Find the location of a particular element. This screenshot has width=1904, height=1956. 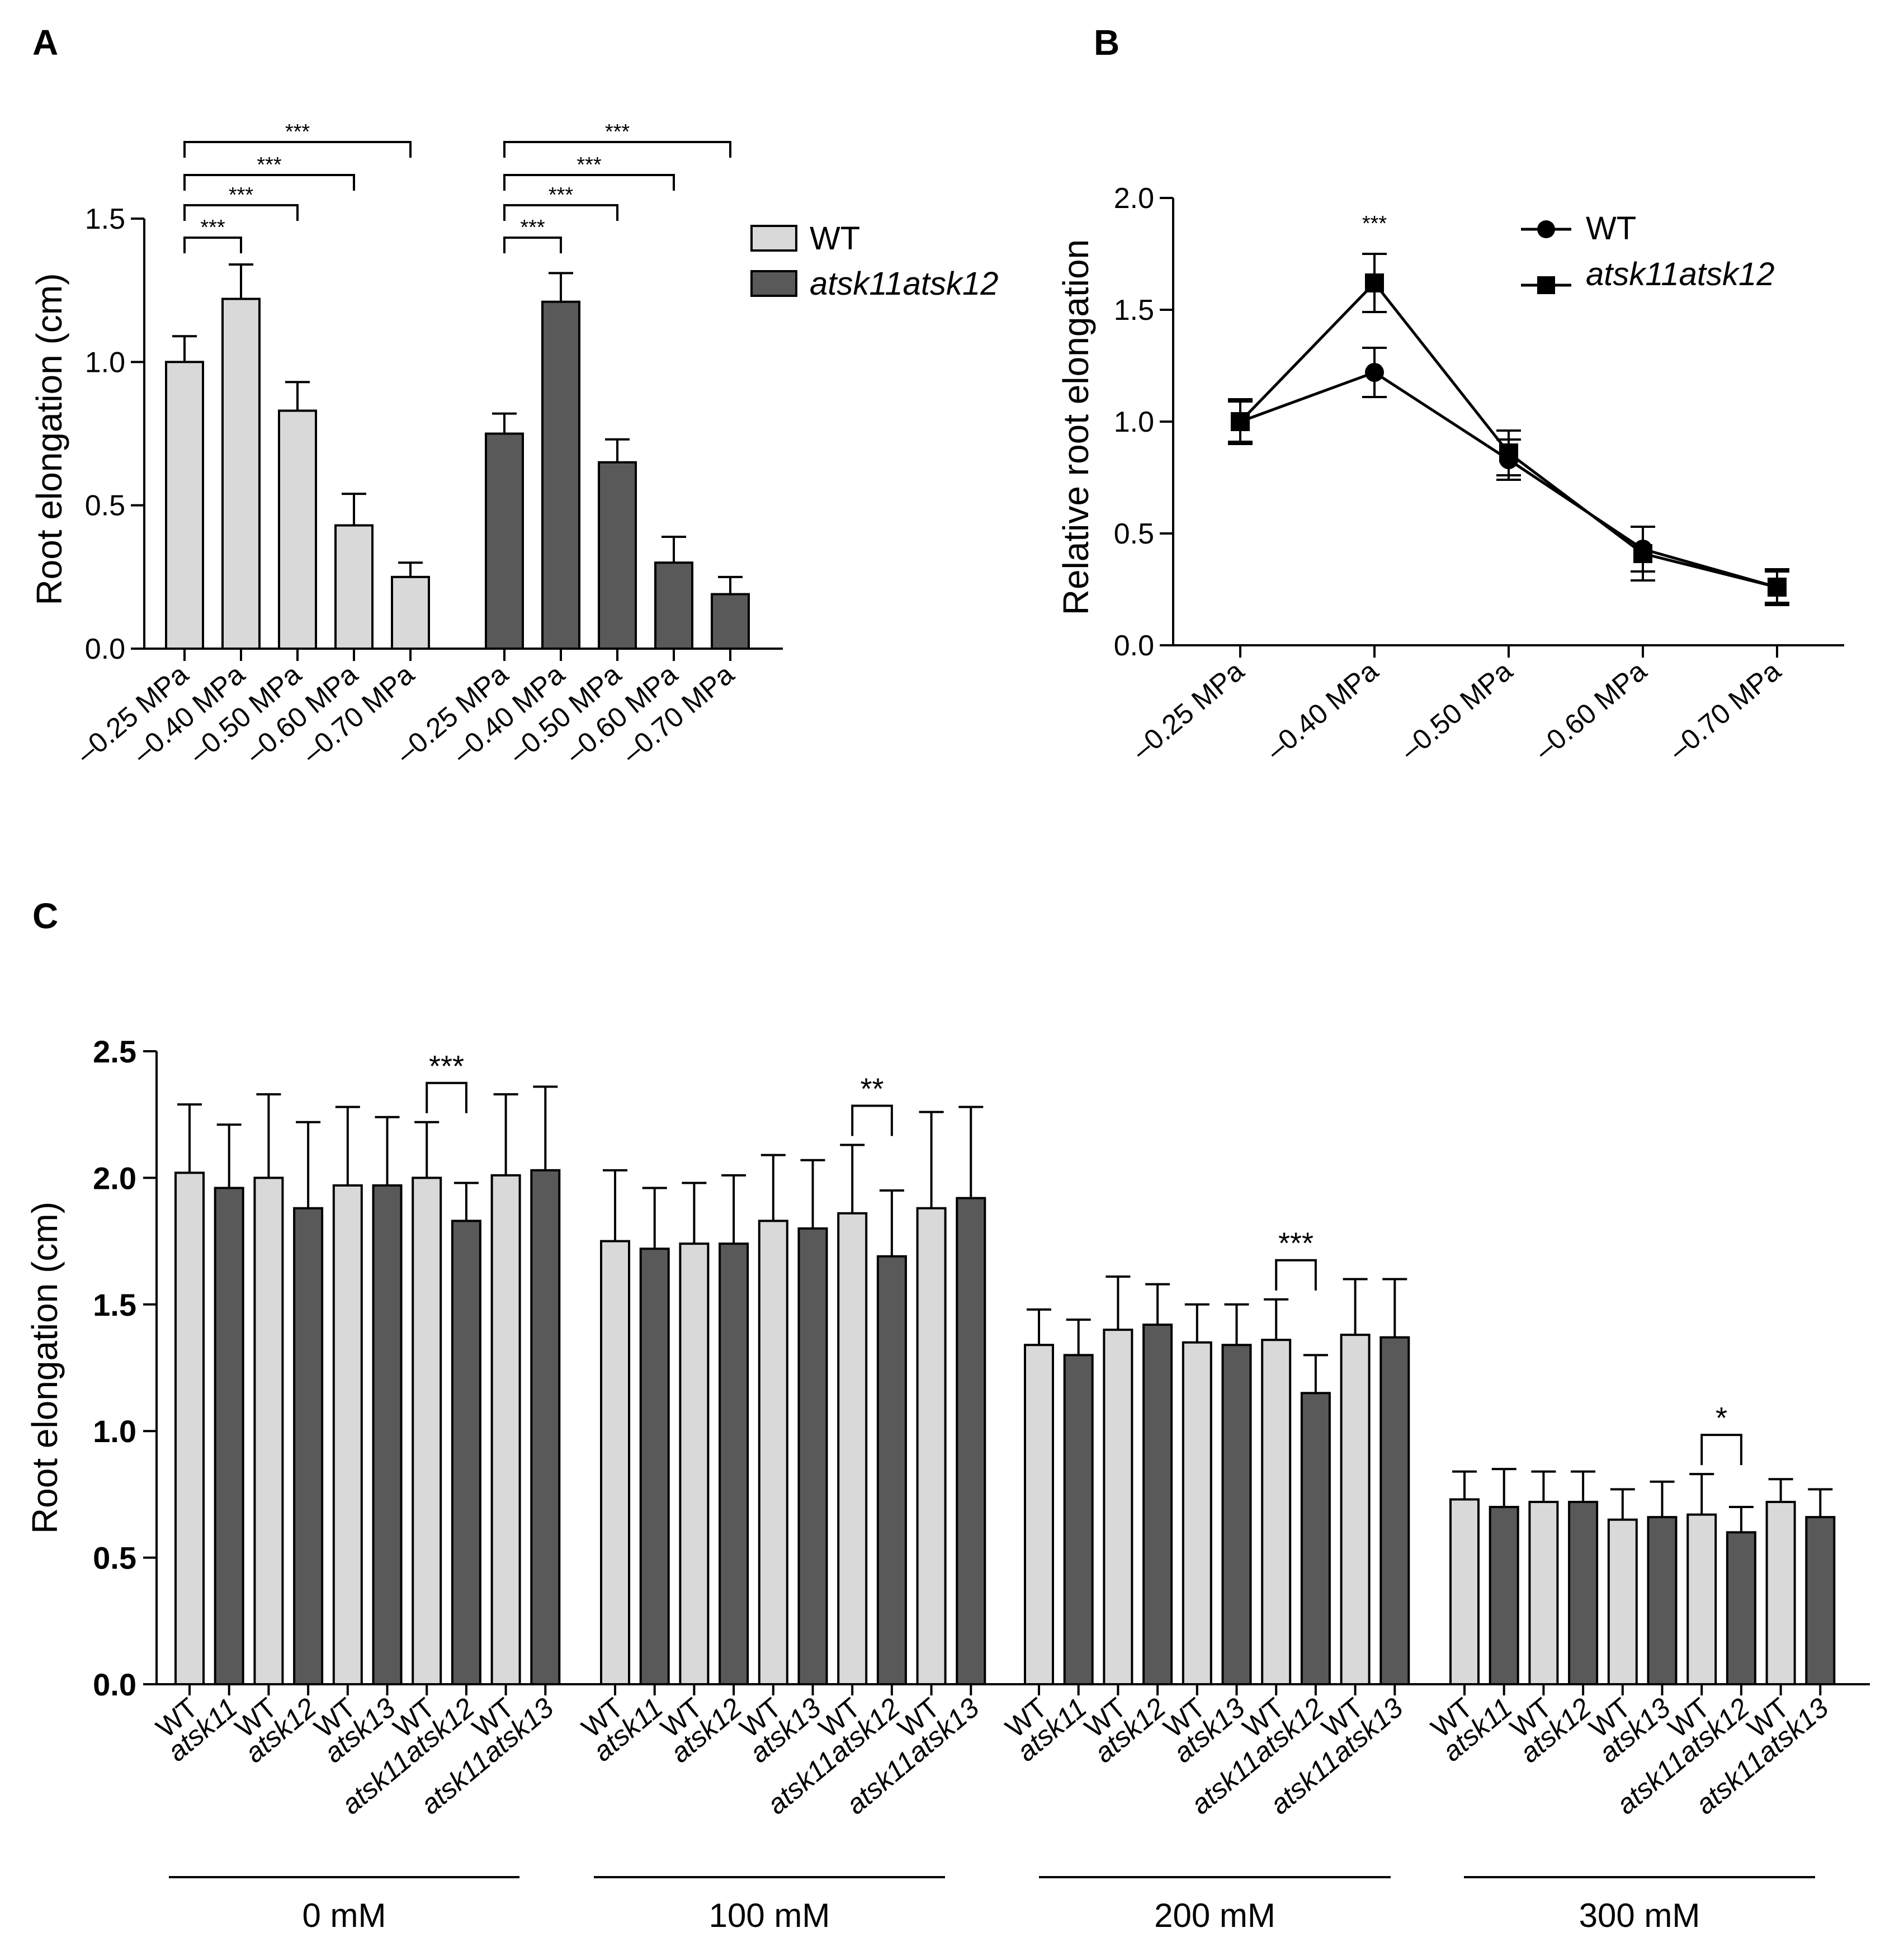

x-tick-label: –0.60 MPa is located at coordinates (1590, 710).